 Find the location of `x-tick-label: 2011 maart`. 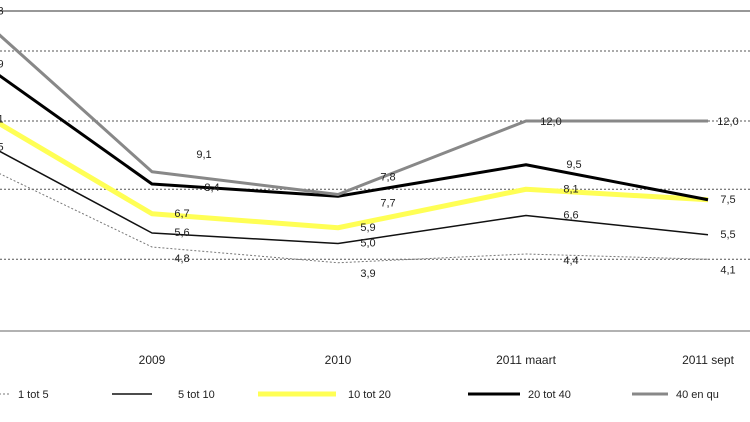

x-tick-label: 2011 maart is located at coordinates (526, 360).